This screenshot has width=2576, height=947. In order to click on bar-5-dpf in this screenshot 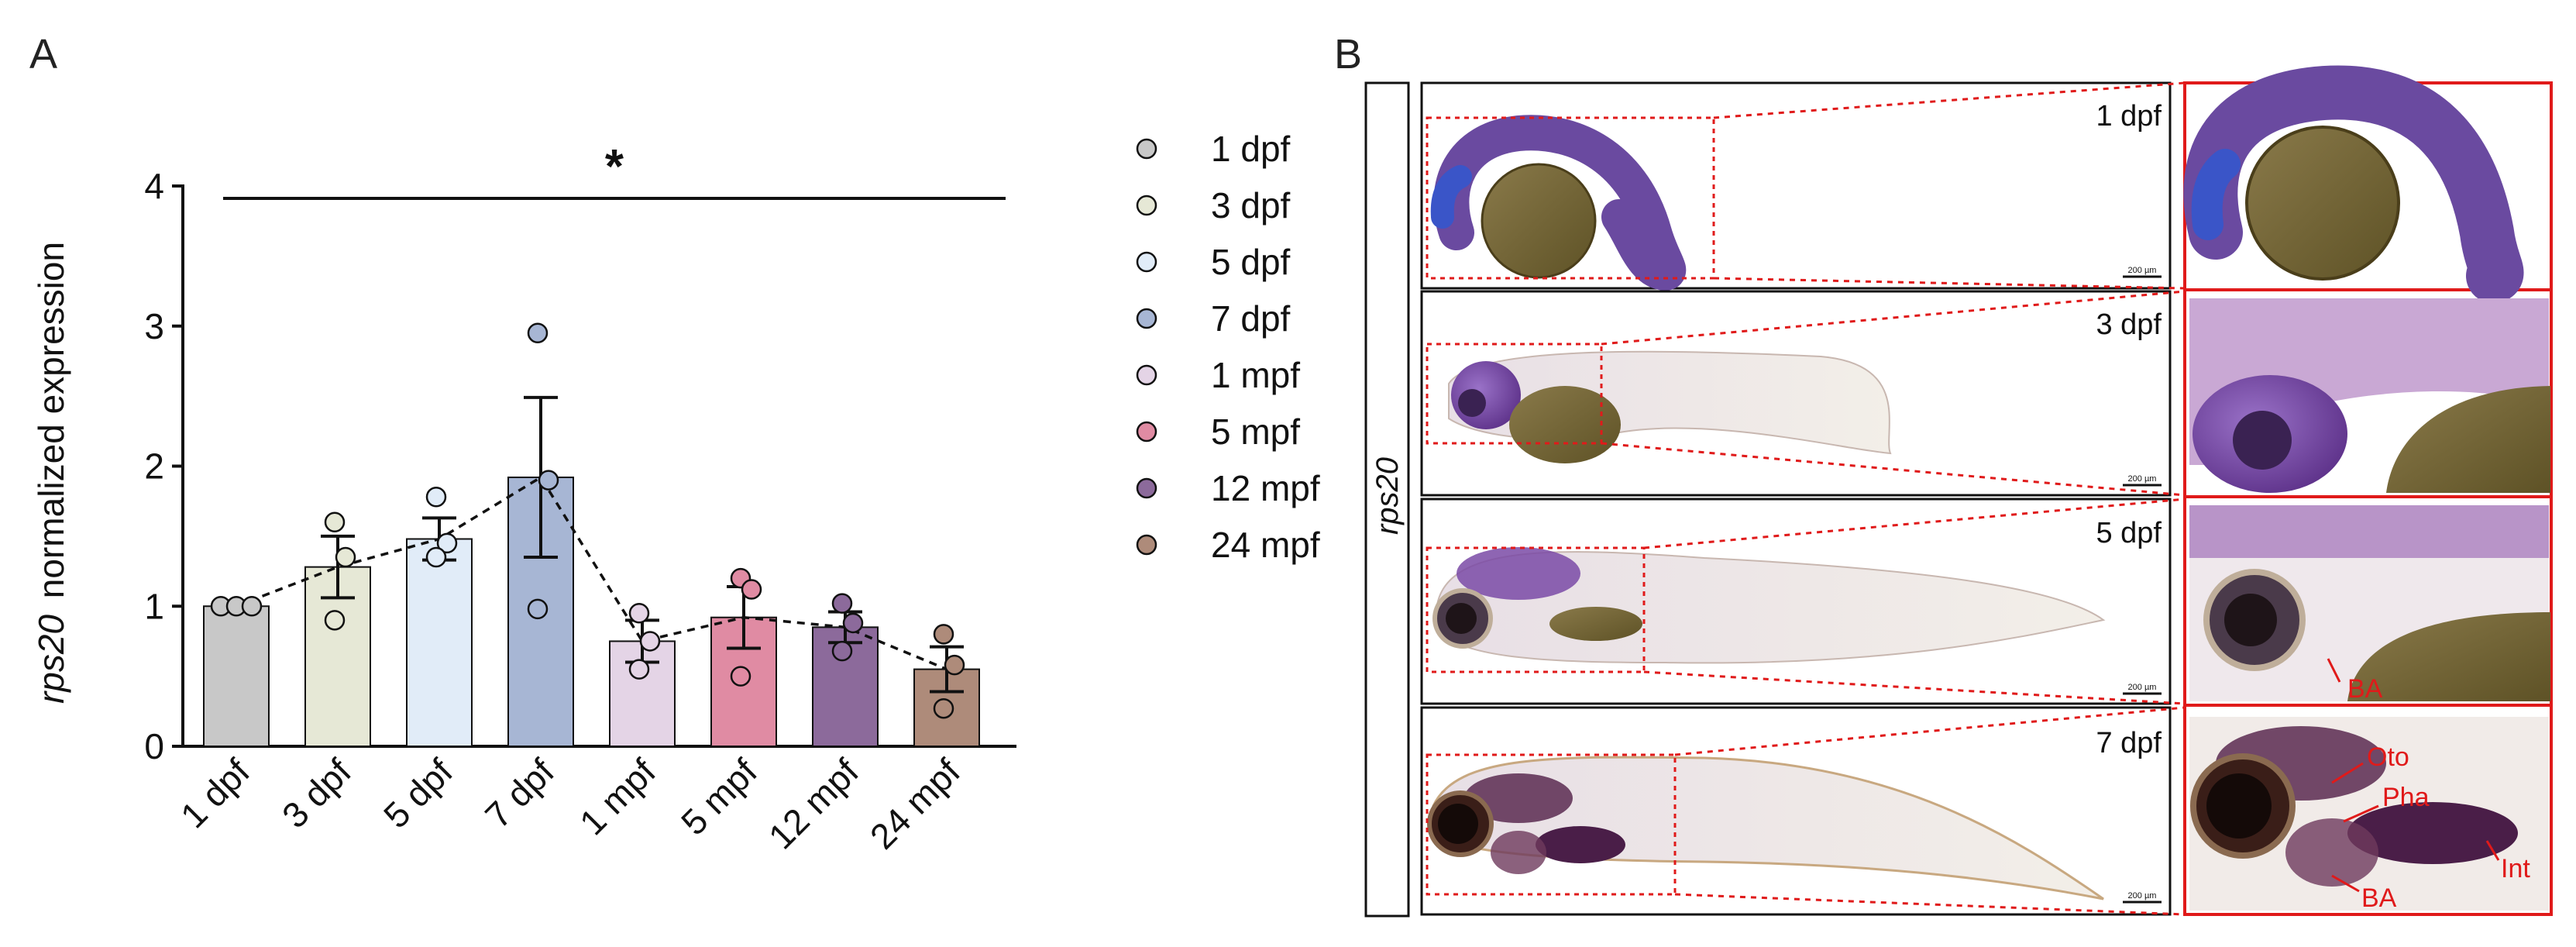, I will do `click(439, 642)`.